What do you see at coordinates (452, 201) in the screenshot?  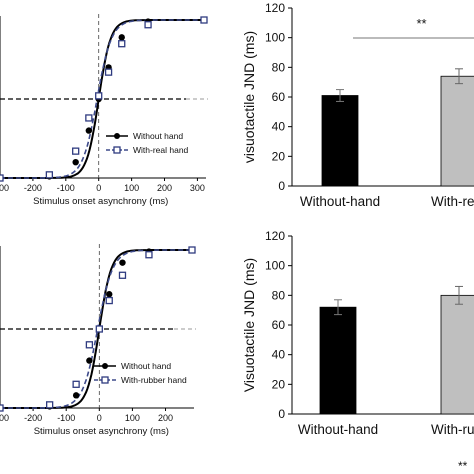 I see `category-label: With-re` at bounding box center [452, 201].